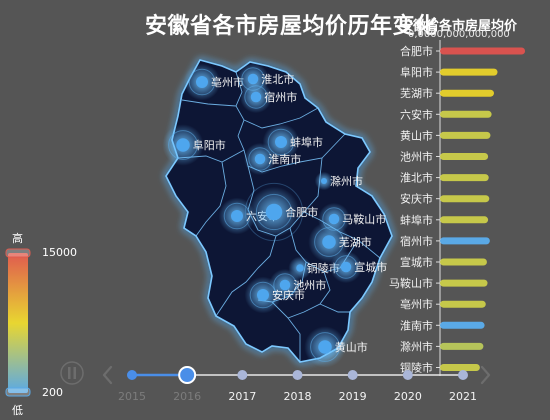 This screenshot has height=420, width=550. I want to click on city-label: 宣城市, so click(370, 267).